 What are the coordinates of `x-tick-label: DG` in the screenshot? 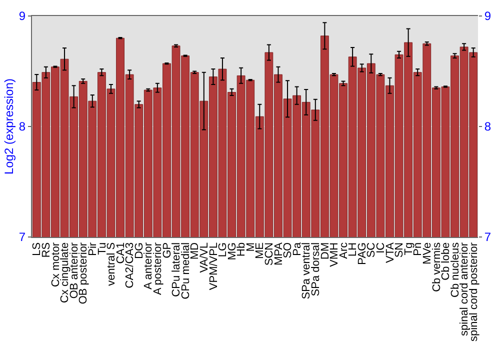 It's located at (139, 250).